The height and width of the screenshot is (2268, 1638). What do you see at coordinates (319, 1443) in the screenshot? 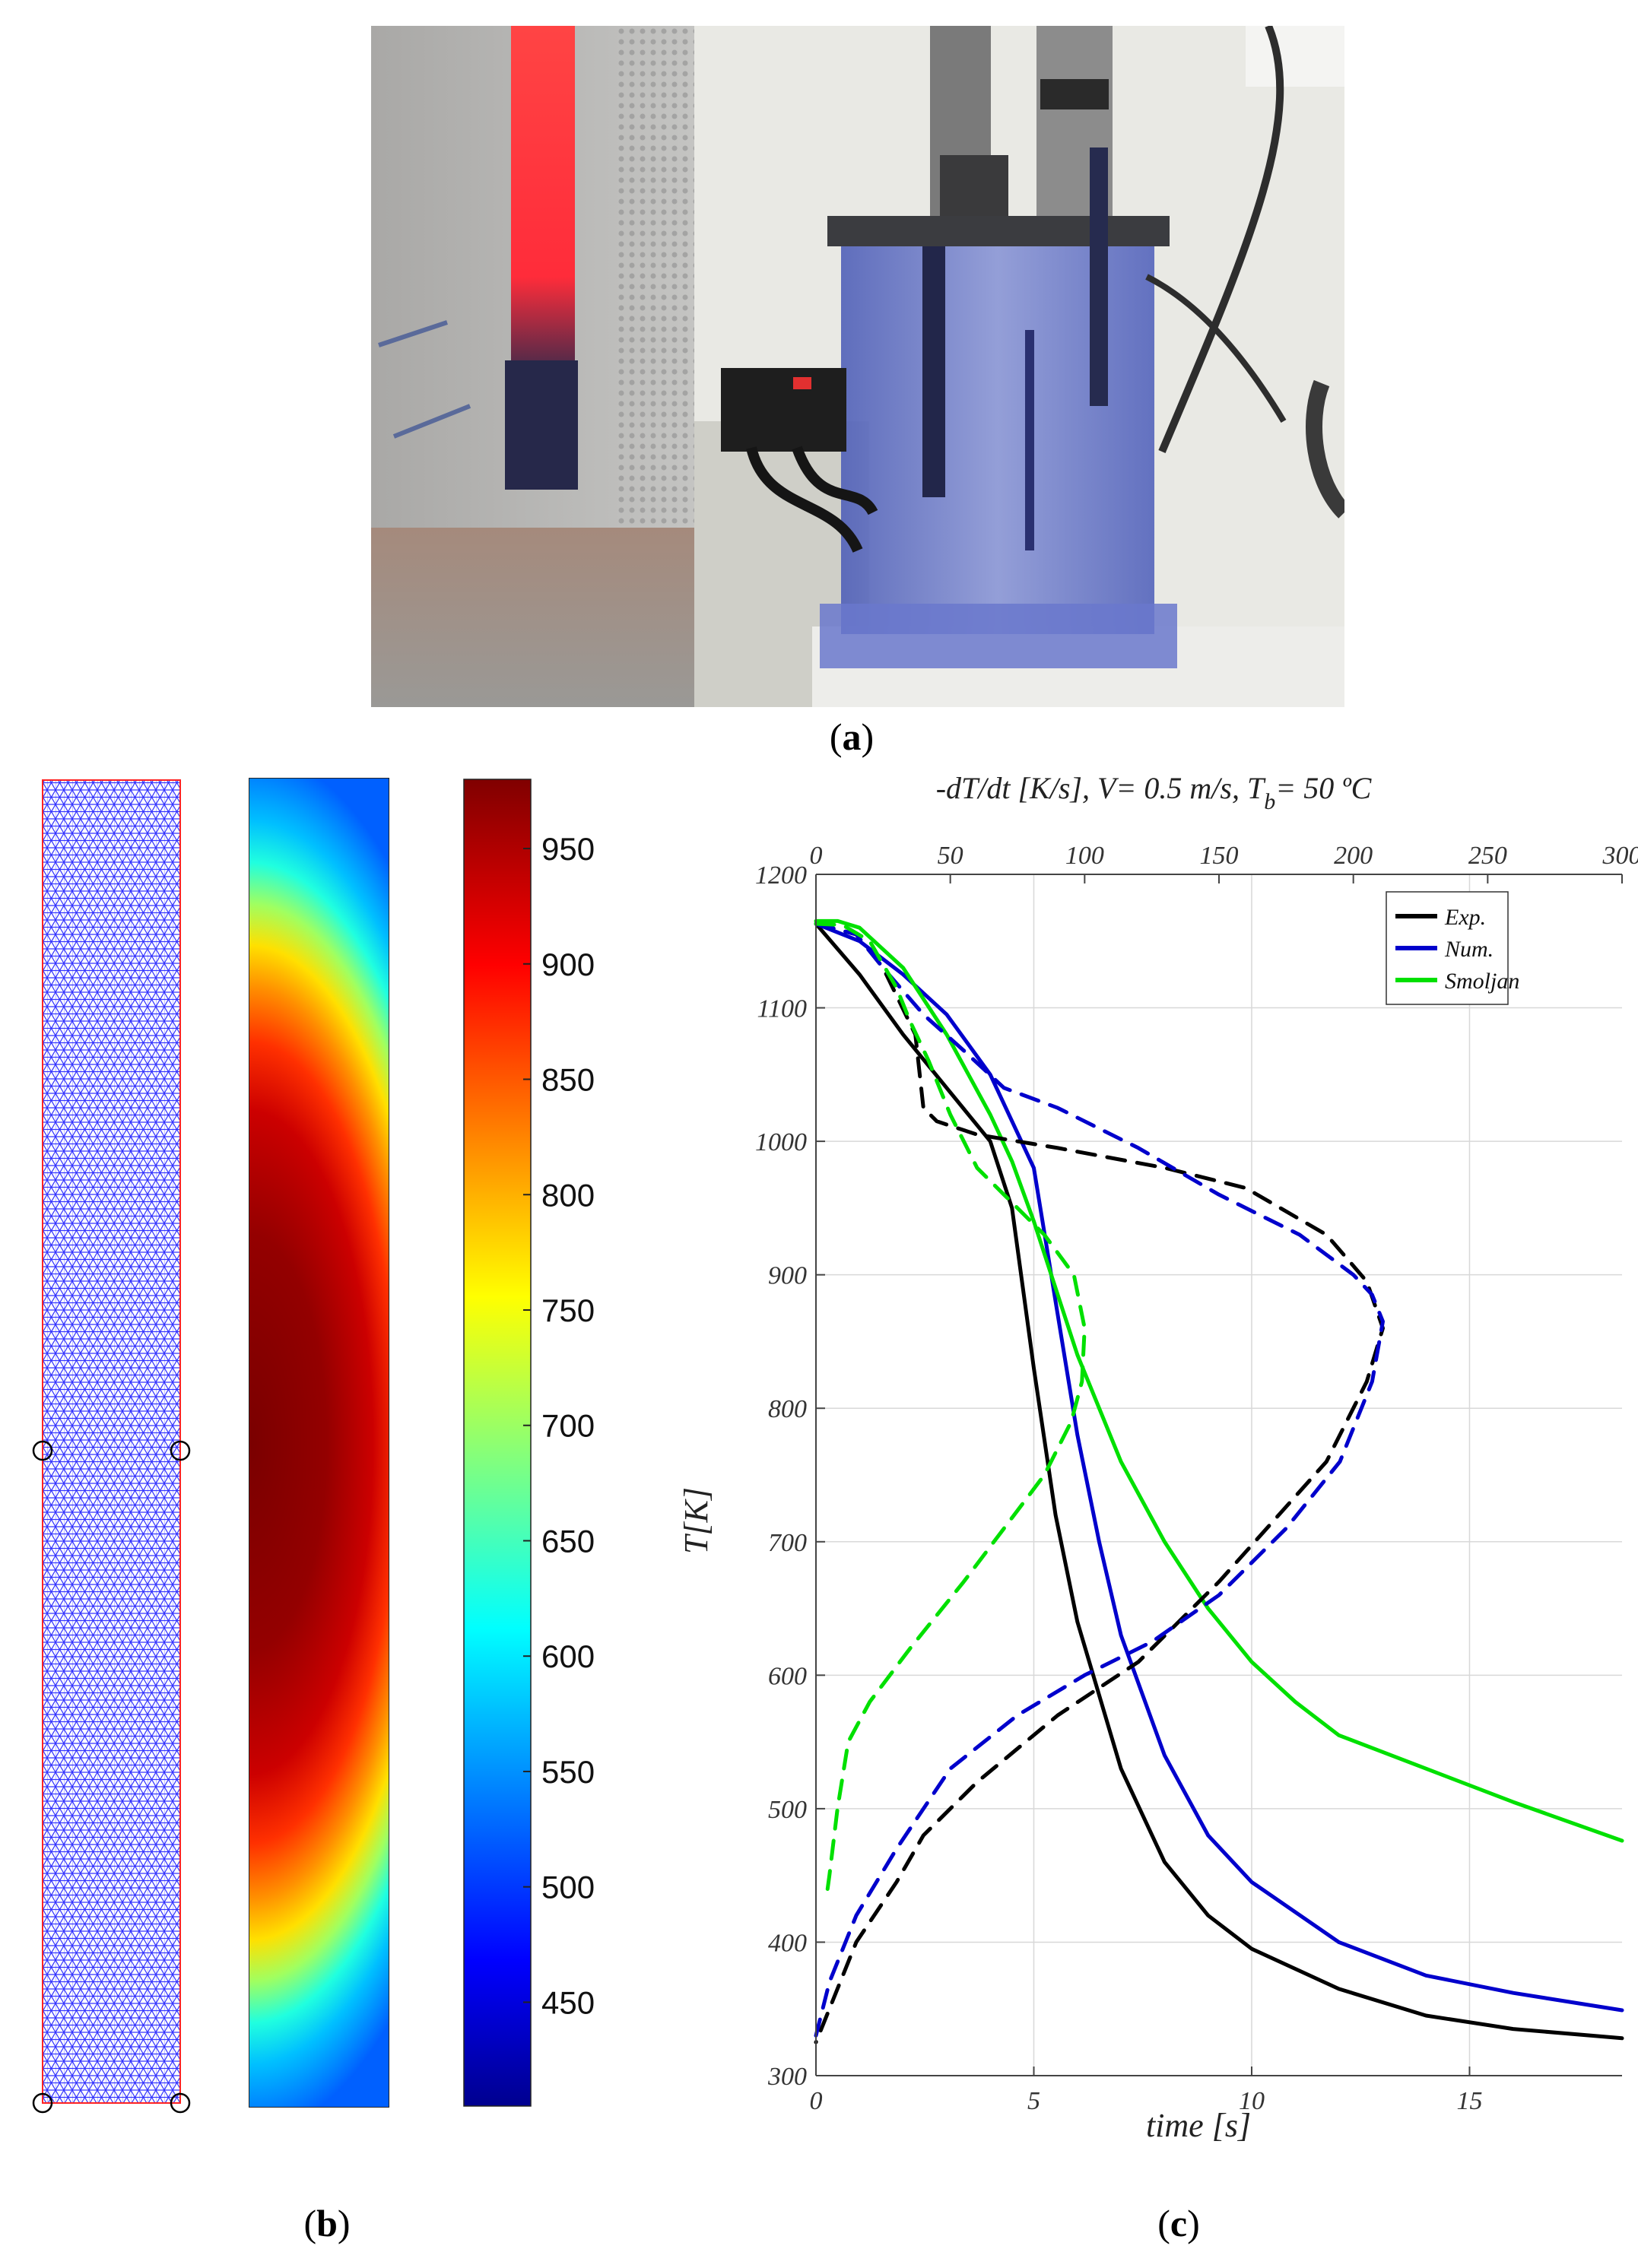
I see `temperature-field` at bounding box center [319, 1443].